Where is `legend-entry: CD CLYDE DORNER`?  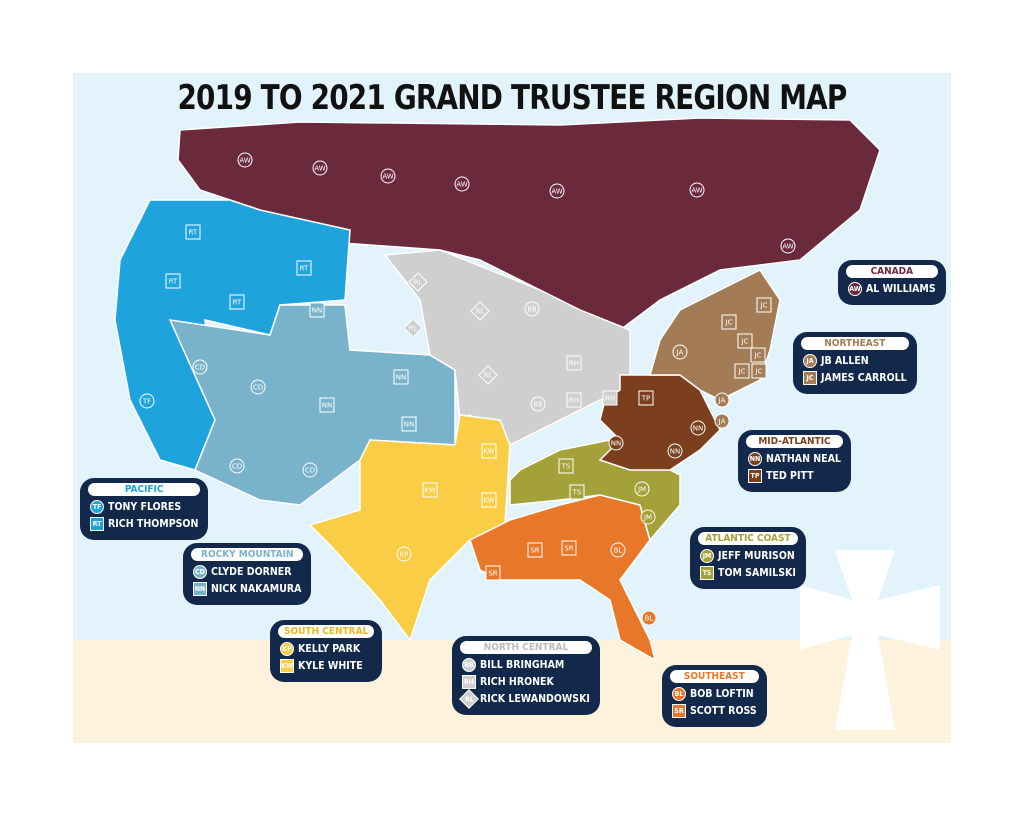
legend-entry: CD CLYDE DORNER is located at coordinates (247, 572).